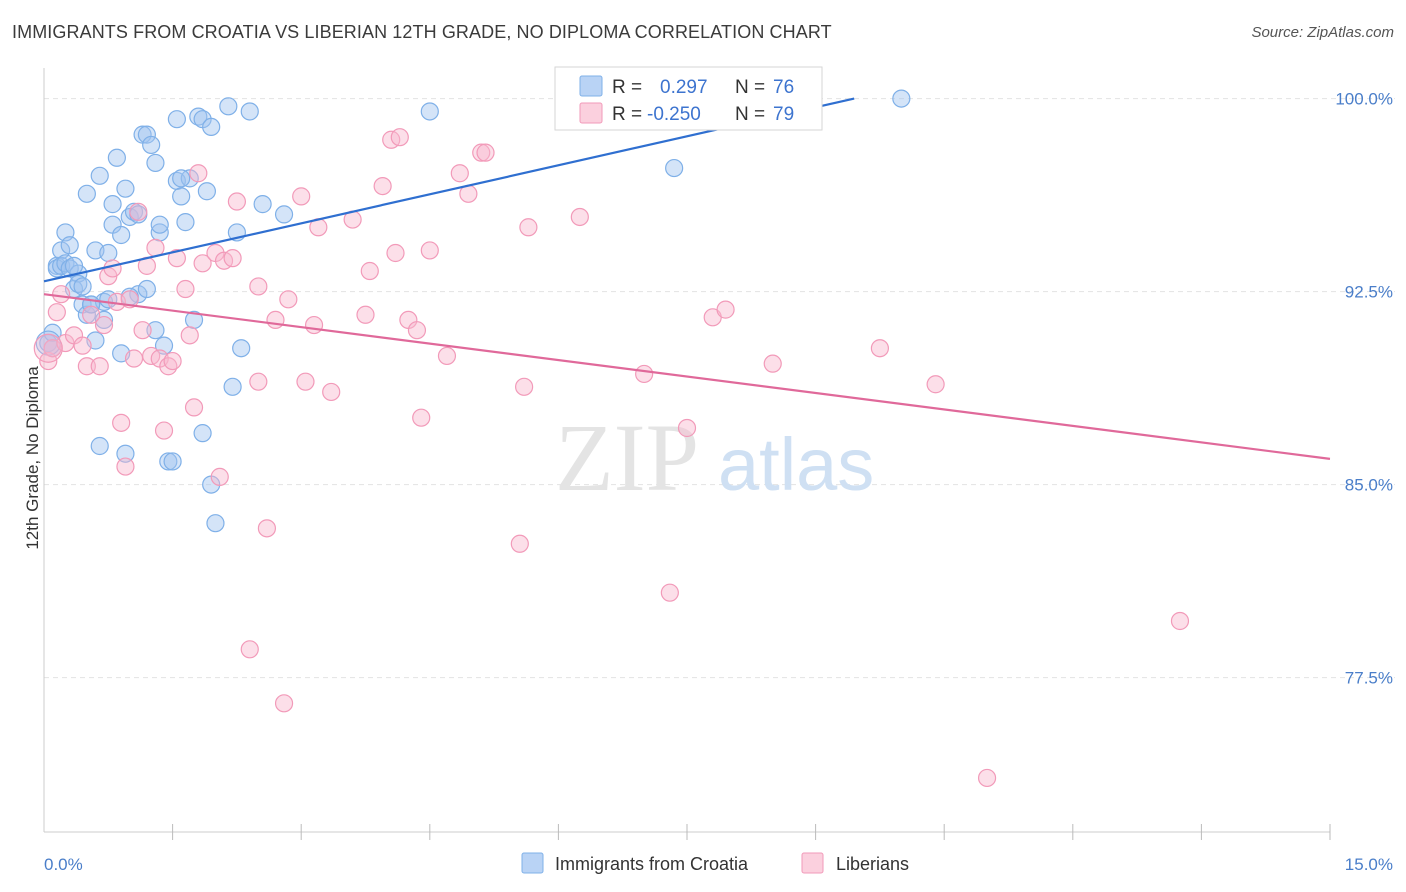  What do you see at coordinates (684, 87) in the screenshot?
I see `stats-r-value-1: 0.297` at bounding box center [684, 87].